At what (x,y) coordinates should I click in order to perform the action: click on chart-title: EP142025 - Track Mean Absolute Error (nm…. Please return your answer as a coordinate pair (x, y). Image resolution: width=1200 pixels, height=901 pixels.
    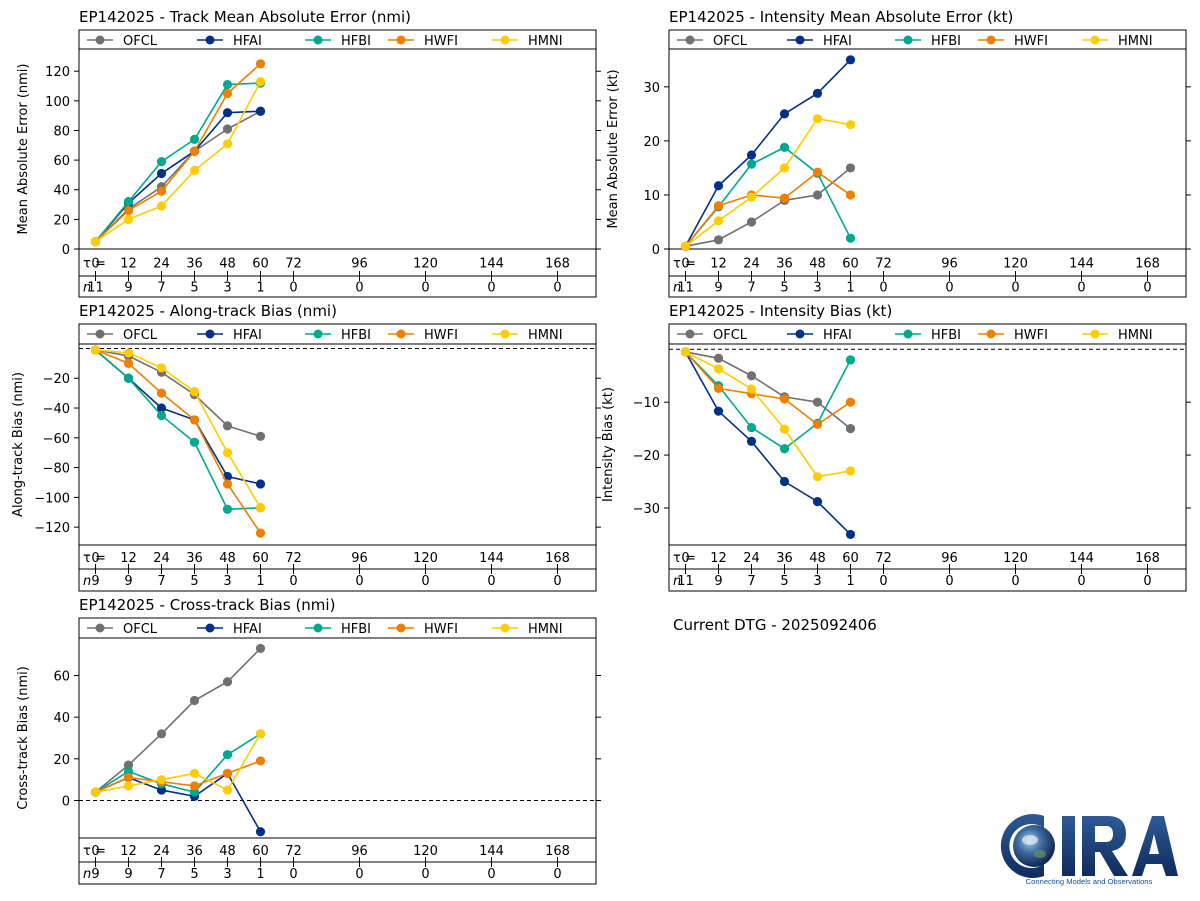
    Looking at the image, I should click on (245, 17).